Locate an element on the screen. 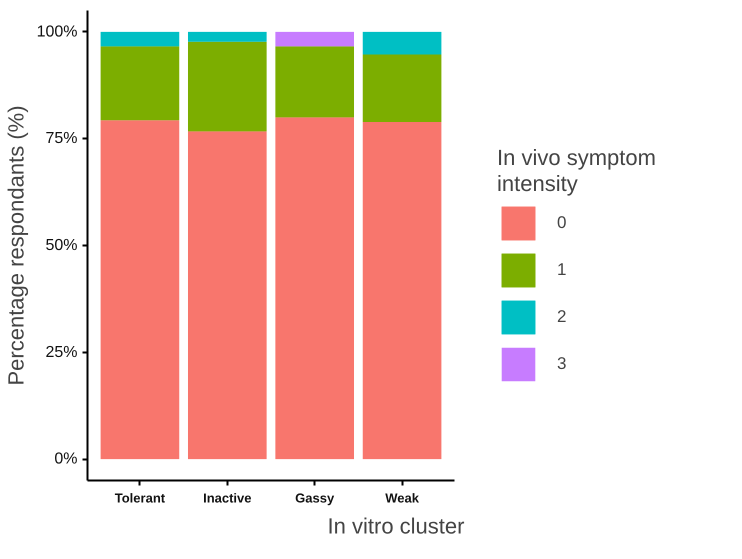 The image size is (742, 559). legend-label: 1 is located at coordinates (562, 270).